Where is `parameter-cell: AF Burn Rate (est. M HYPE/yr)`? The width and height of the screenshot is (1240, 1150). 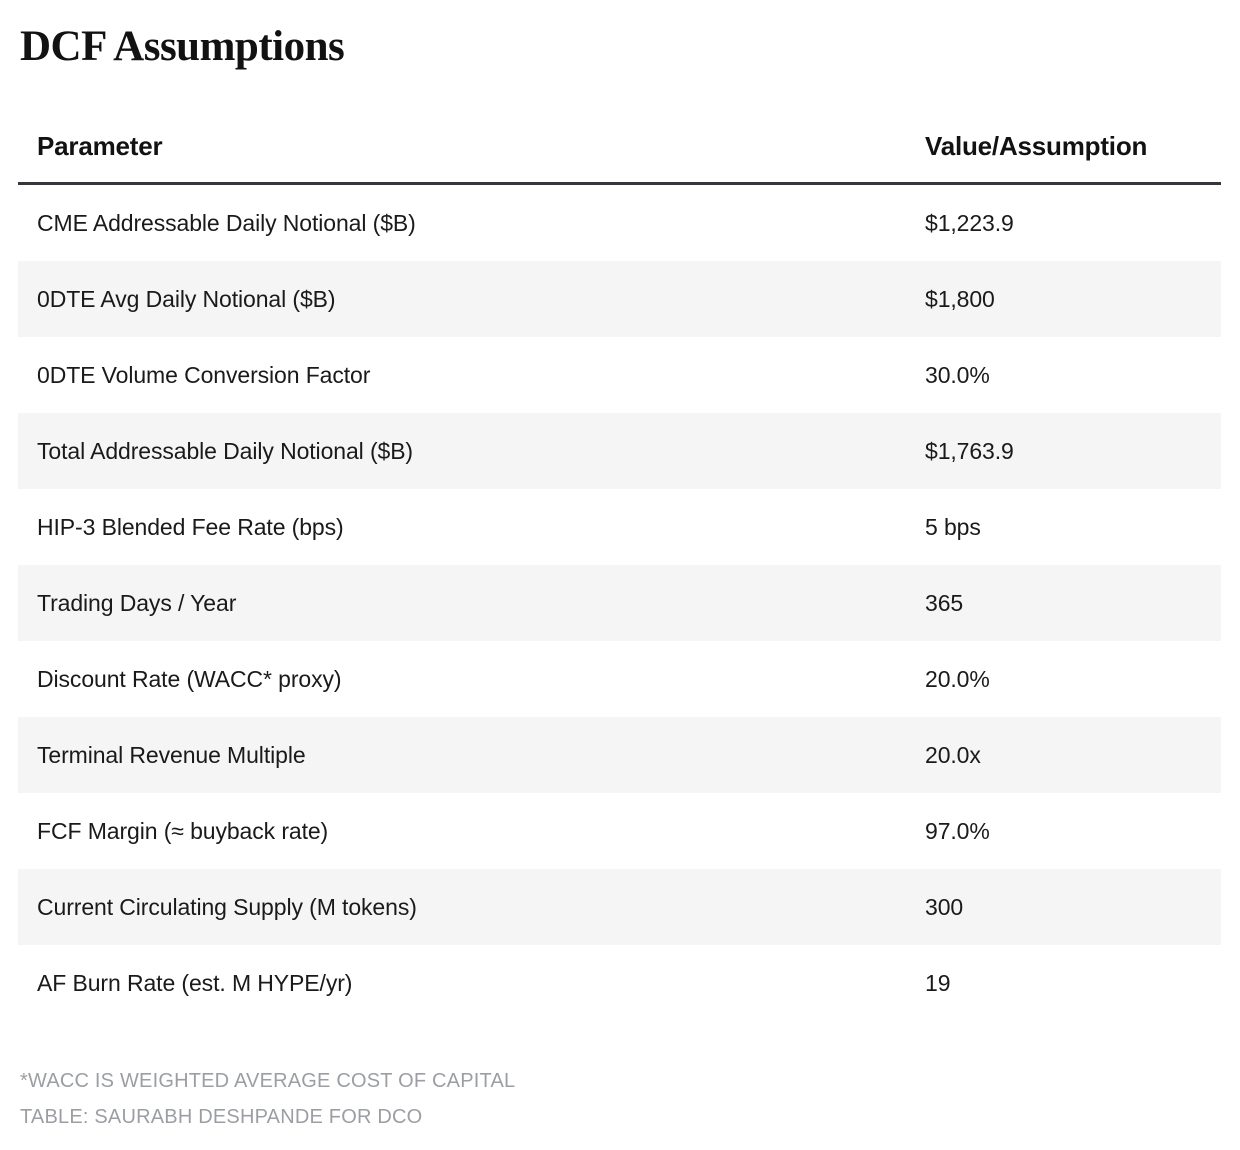 parameter-cell: AF Burn Rate (est. M HYPE/yr) is located at coordinates (195, 982).